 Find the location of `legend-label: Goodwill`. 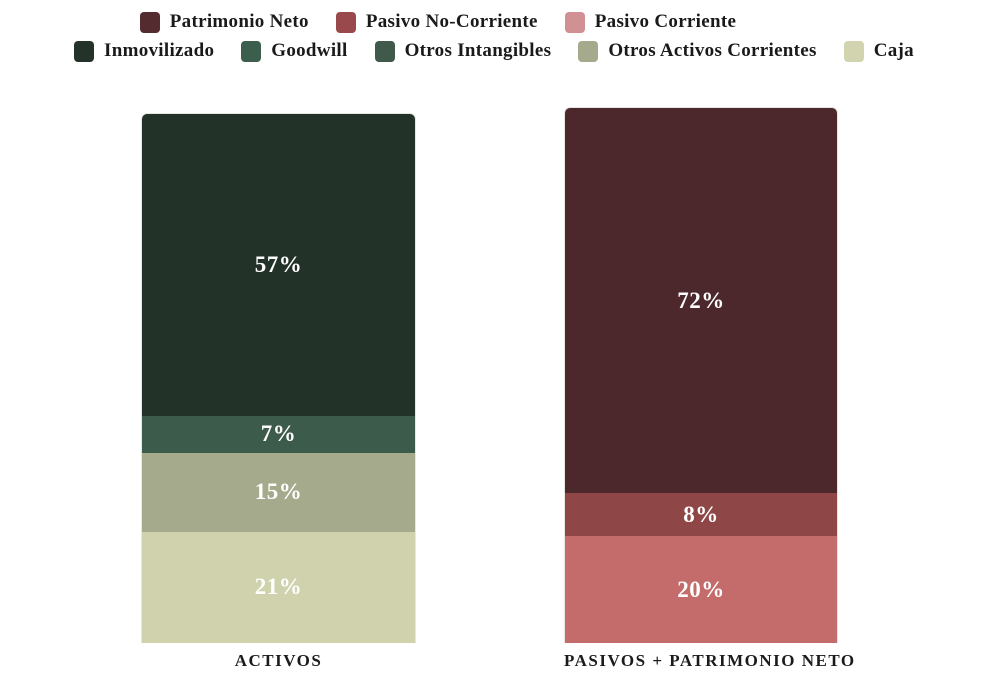

legend-label: Goodwill is located at coordinates (309, 50).